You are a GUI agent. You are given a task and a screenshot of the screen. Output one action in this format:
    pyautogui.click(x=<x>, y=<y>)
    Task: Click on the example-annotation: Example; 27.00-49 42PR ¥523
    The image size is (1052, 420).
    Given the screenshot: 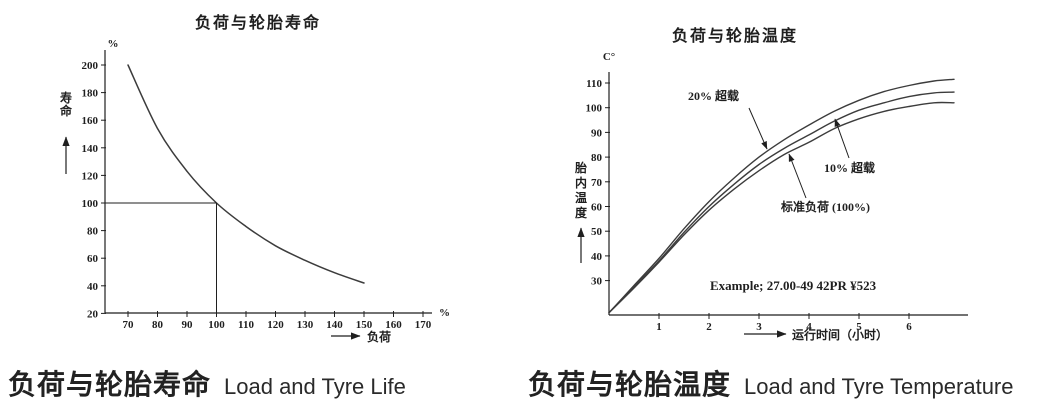 What is the action you would take?
    pyautogui.click(x=793, y=285)
    